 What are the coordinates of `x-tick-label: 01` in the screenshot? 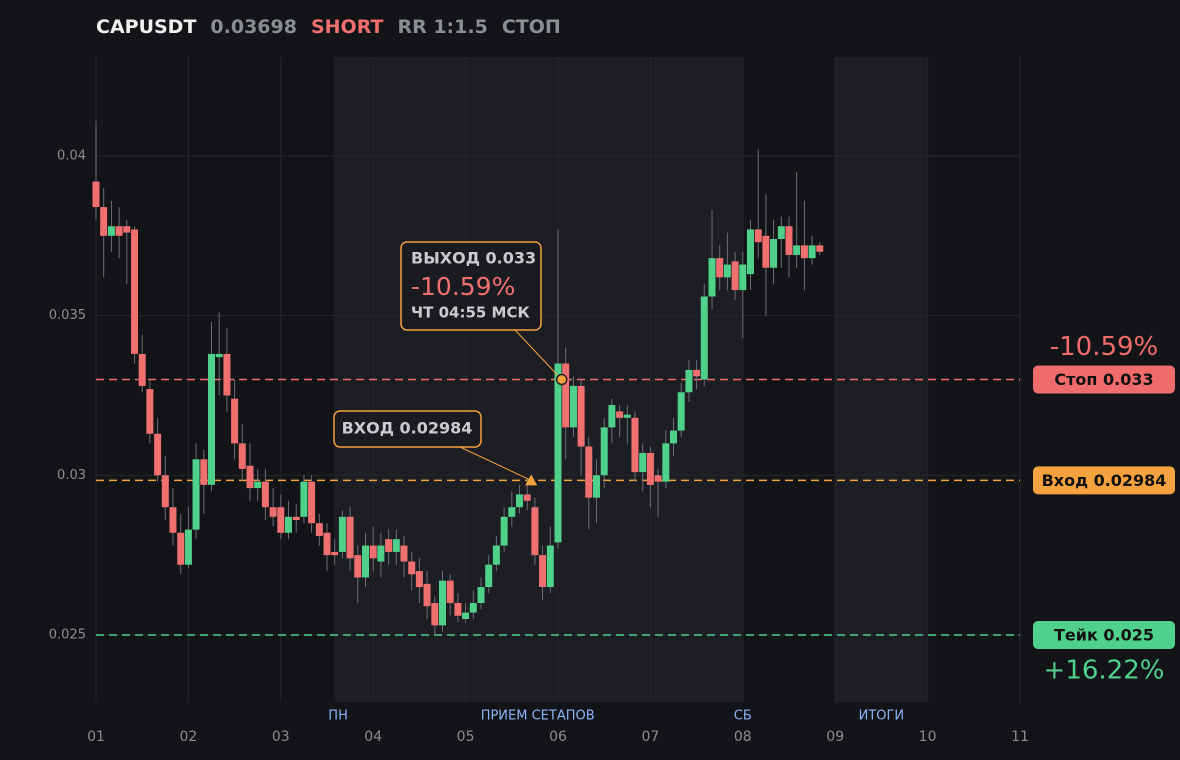 It's located at (96, 737).